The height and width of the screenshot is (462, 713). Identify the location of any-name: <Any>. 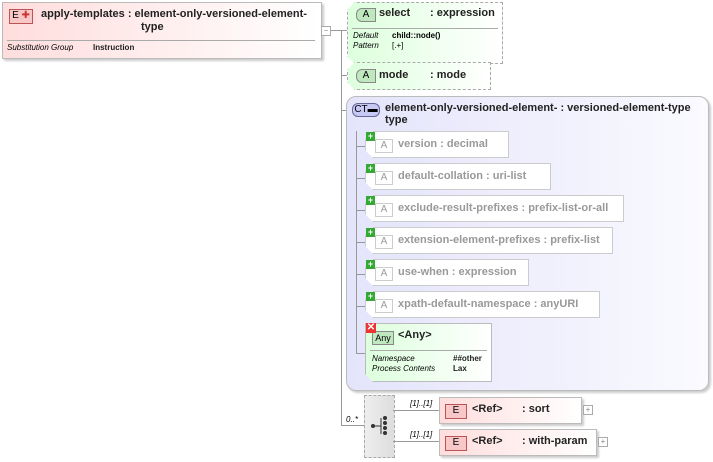
(415, 335).